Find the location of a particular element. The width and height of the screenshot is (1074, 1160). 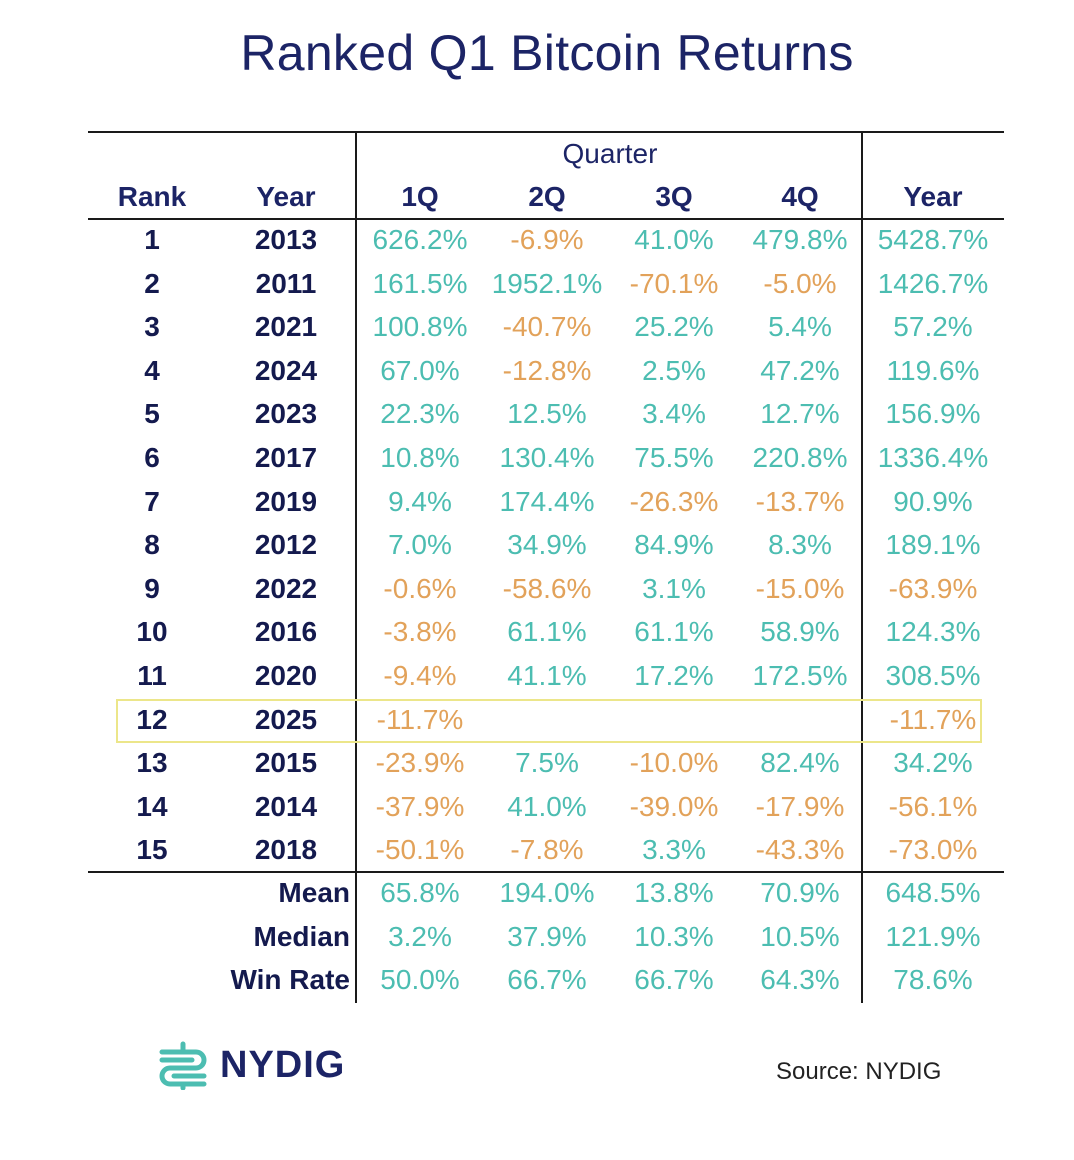

table-cell-q2: 174.4% is located at coordinates (547, 501).